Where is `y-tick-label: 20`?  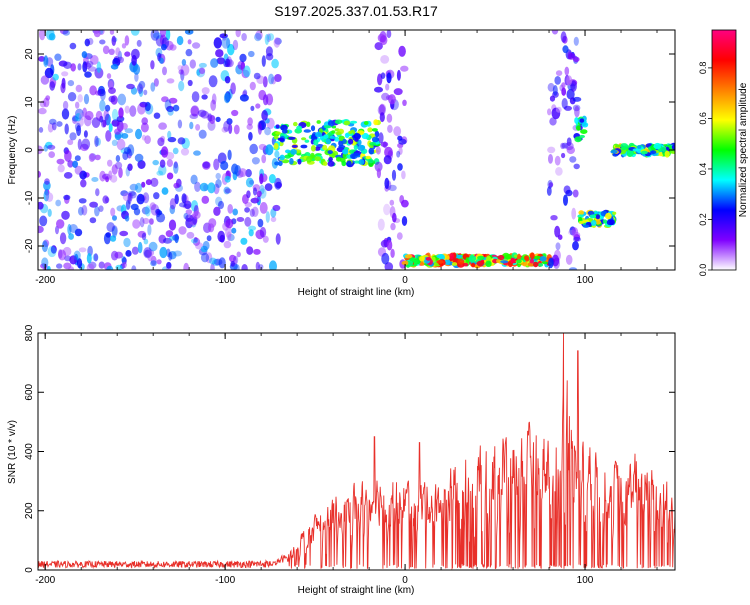
y-tick-label: 20 is located at coordinates (29, 54).